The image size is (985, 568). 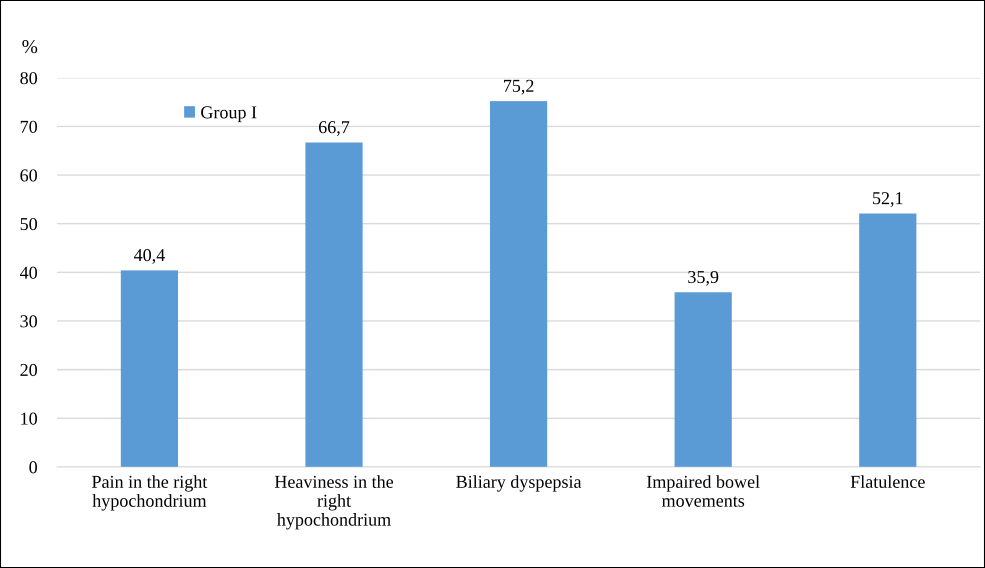 I want to click on data-label: 75,2, so click(x=519, y=87).